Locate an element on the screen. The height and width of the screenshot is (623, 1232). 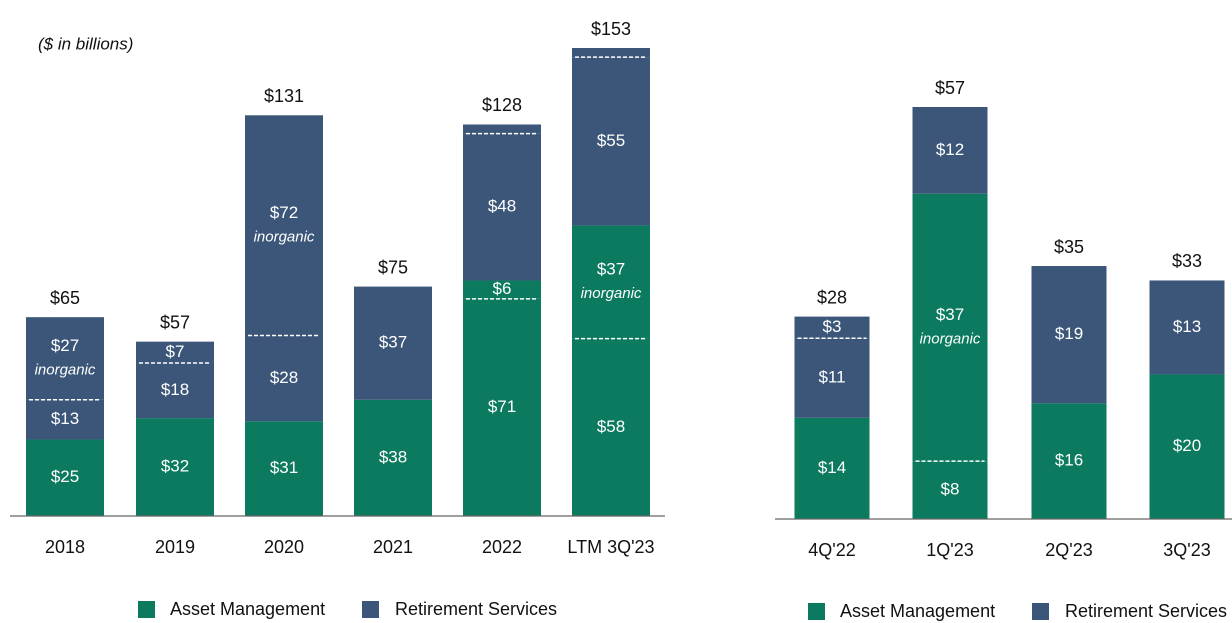
segment-label: $32 is located at coordinates (175, 466).